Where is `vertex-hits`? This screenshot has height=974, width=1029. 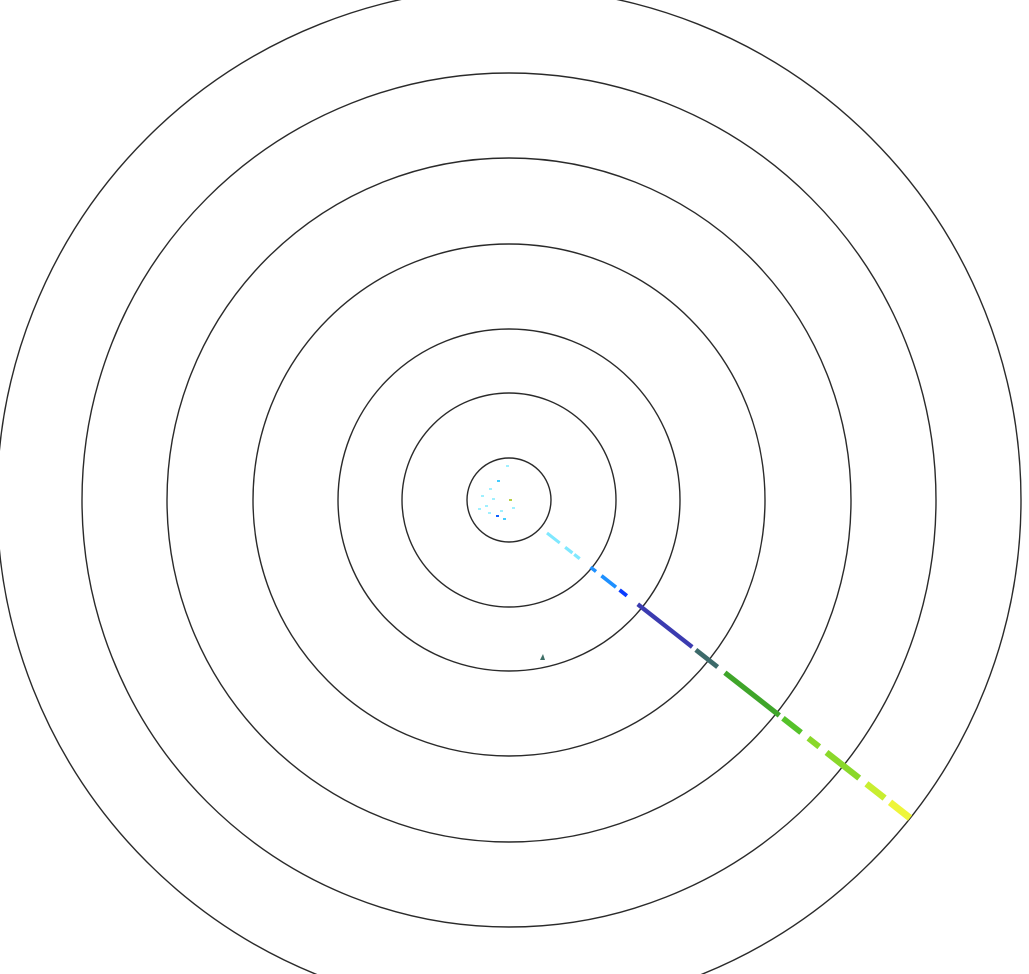 vertex-hits is located at coordinates (496, 492).